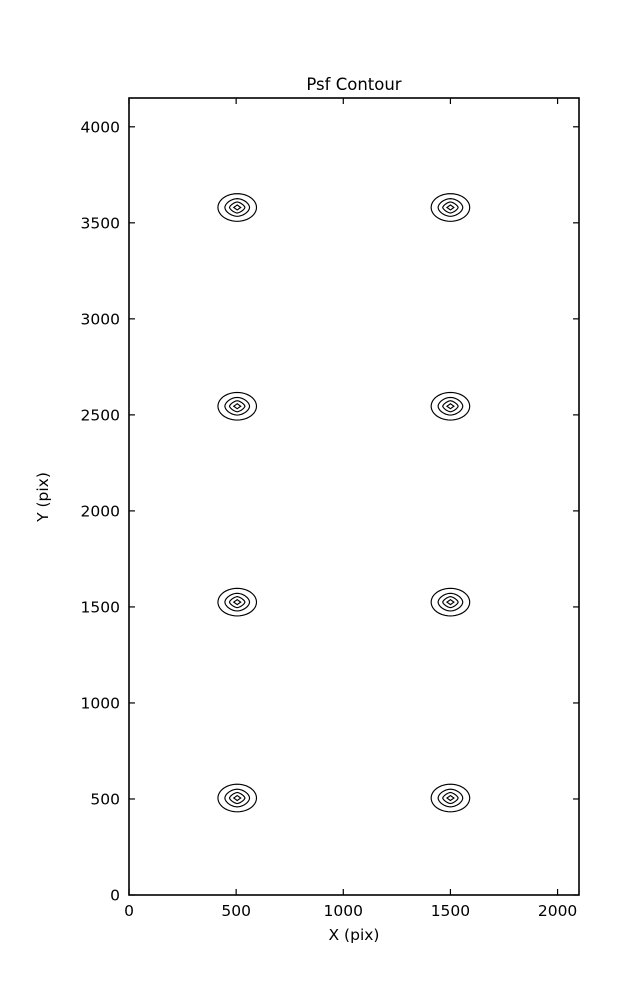 The height and width of the screenshot is (1000, 637). Describe the element at coordinates (100, 703) in the screenshot. I see `y-tick-label: 1000` at that location.